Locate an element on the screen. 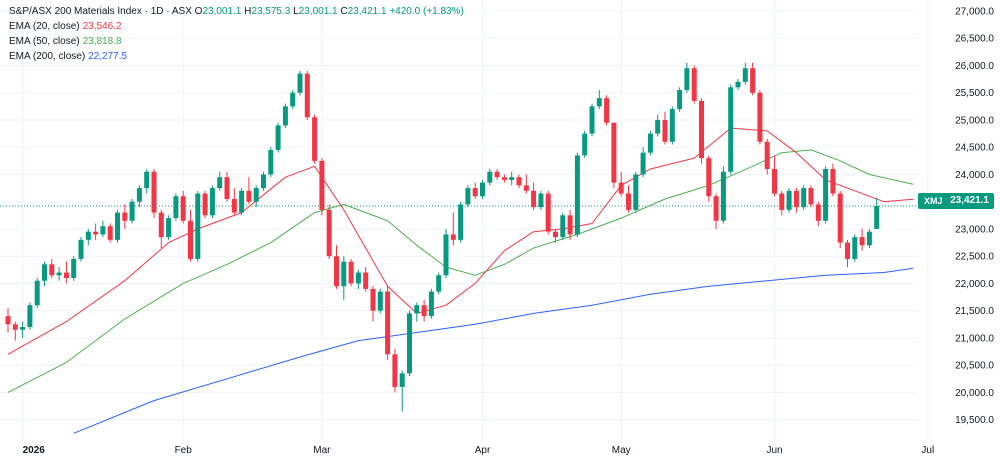  change-value: +420.0 (+1.83%) is located at coordinates (426, 11).